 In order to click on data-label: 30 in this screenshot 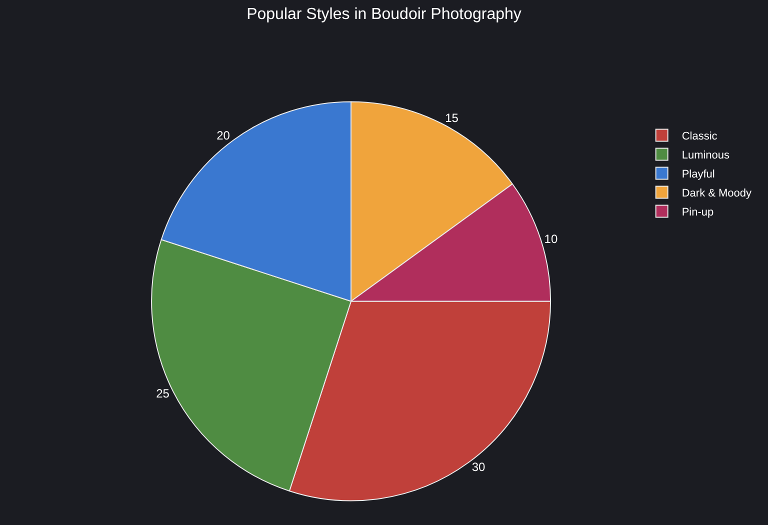, I will do `click(479, 467)`.